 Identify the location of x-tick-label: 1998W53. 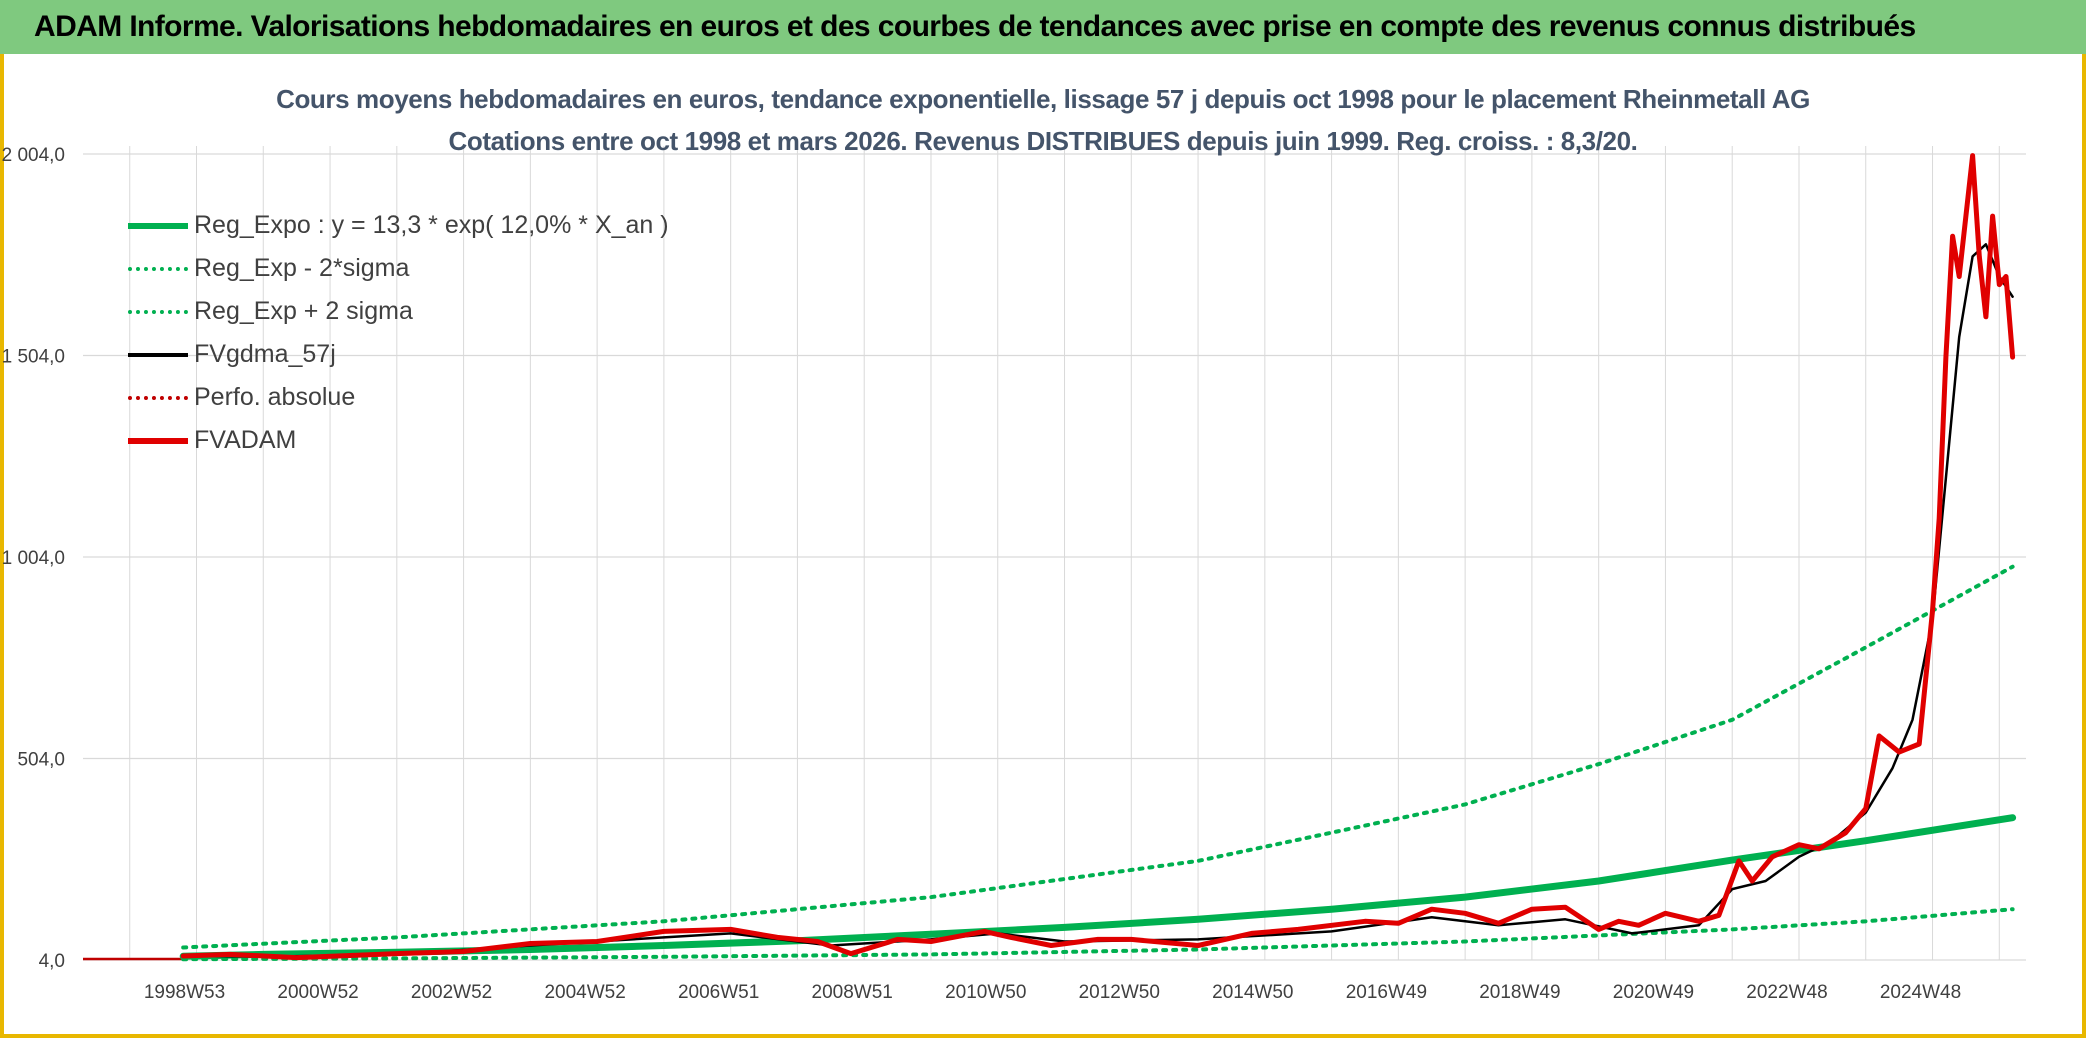
(184, 992).